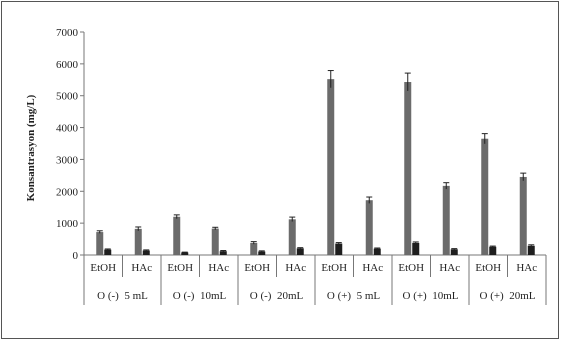  What do you see at coordinates (354, 296) in the screenshot?
I see `x-group-label: O (+) 5 mL` at bounding box center [354, 296].